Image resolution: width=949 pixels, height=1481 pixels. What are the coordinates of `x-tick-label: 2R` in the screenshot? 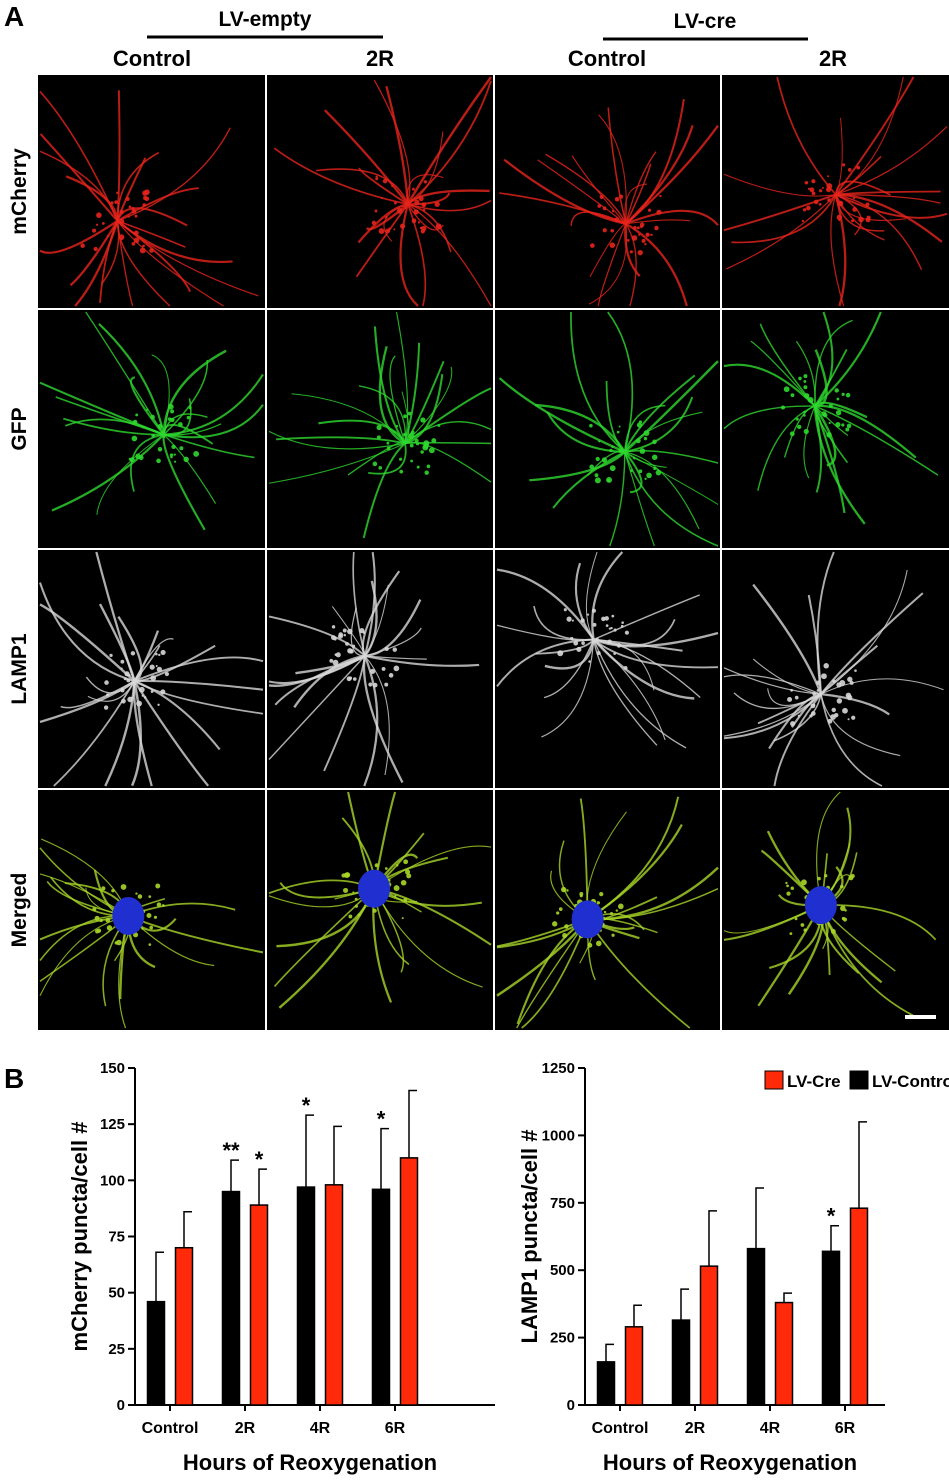 It's located at (245, 1428).